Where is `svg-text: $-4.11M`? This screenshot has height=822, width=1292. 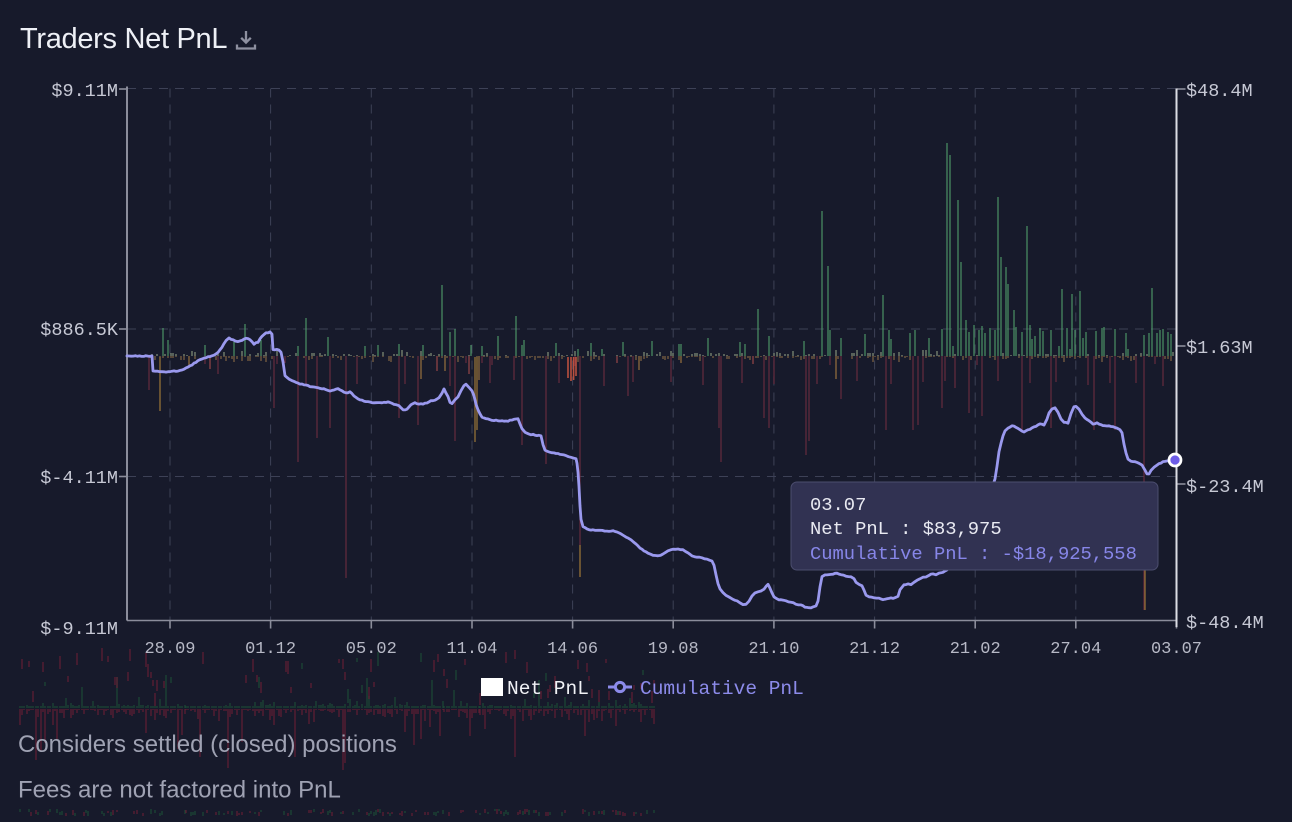
svg-text: $-4.11M is located at coordinates (79, 478).